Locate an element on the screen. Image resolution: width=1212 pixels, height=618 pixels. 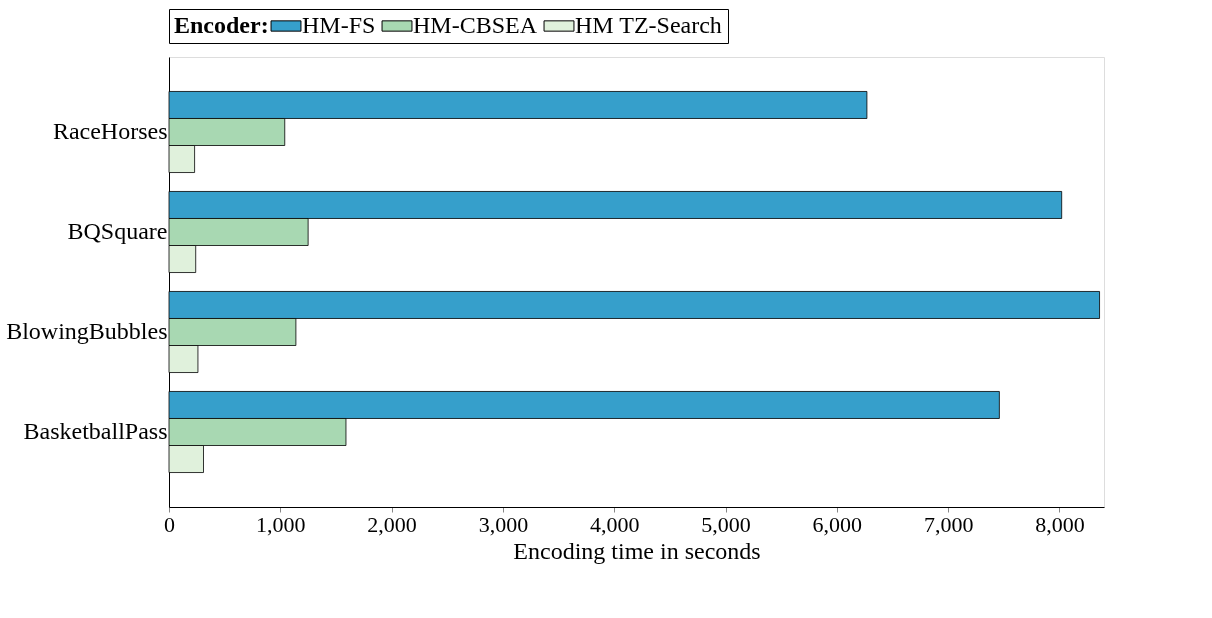
y-tick-label: BasketballPass is located at coordinates (95, 431).